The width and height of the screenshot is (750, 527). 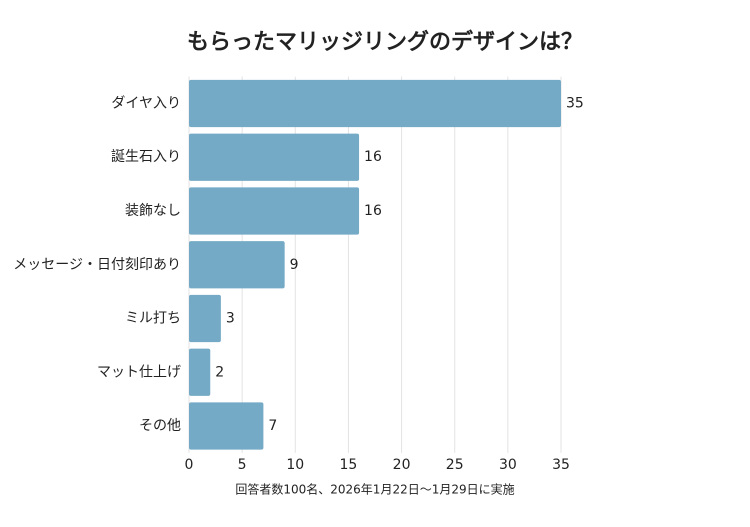 What do you see at coordinates (153, 318) in the screenshot?
I see `y-tick-label: ミル打ち` at bounding box center [153, 318].